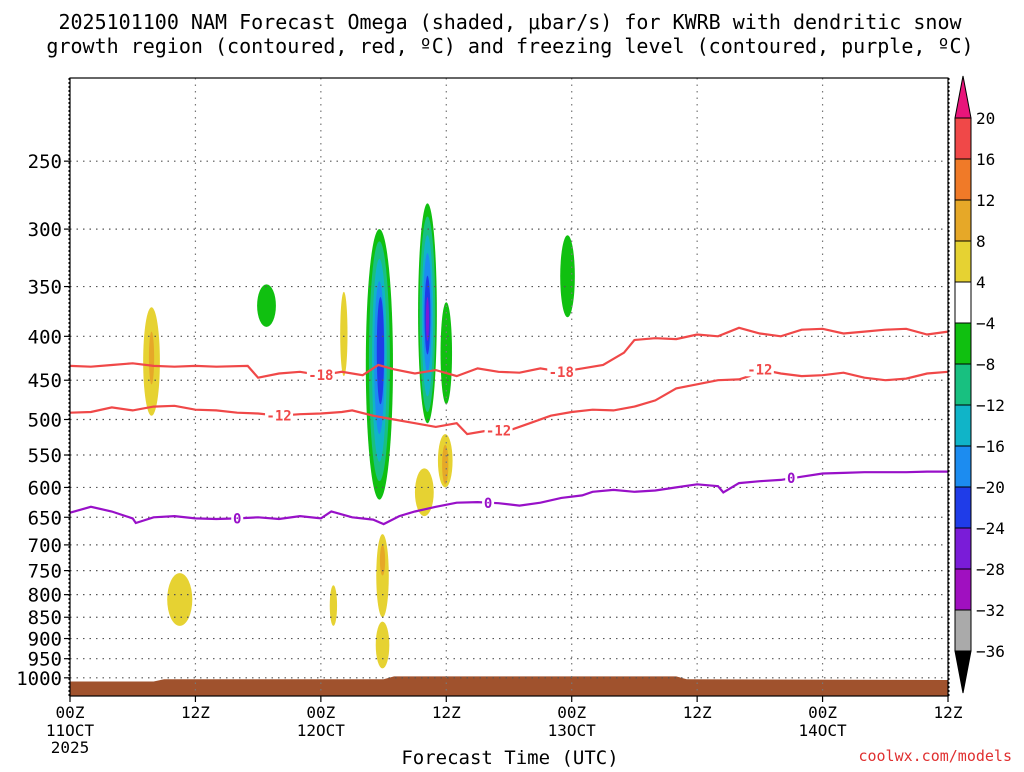  What do you see at coordinates (935, 756) in the screenshot?
I see `credit-text: coolwx.com/models` at bounding box center [935, 756].